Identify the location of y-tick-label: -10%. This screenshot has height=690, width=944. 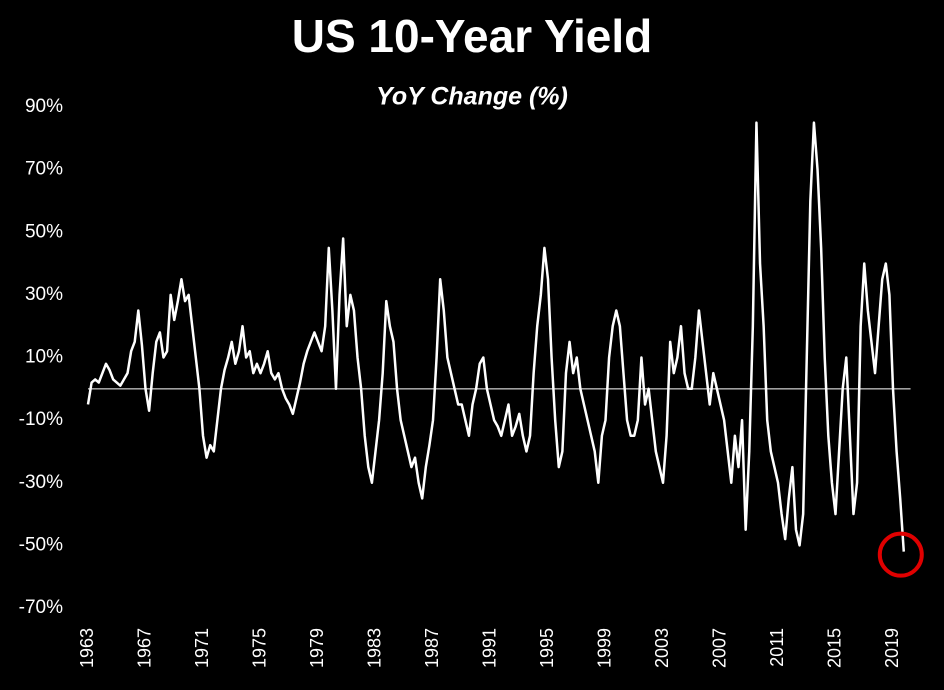
(41, 419).